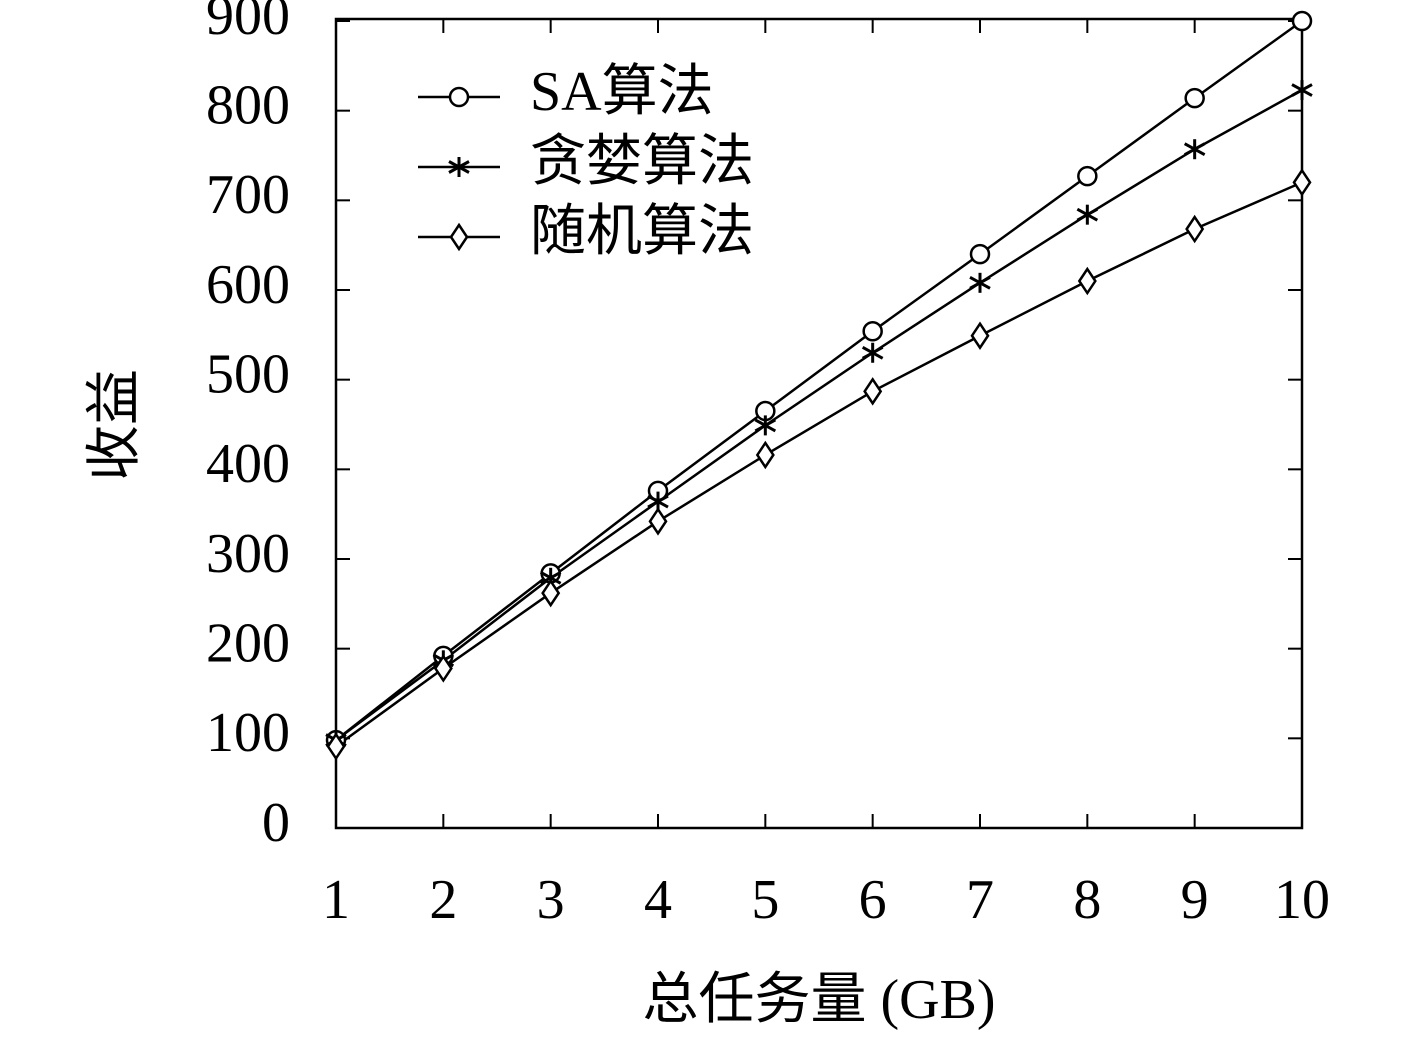 The image size is (1417, 1051). What do you see at coordinates (622, 92) in the screenshot?
I see `legend-label: SA算法` at bounding box center [622, 92].